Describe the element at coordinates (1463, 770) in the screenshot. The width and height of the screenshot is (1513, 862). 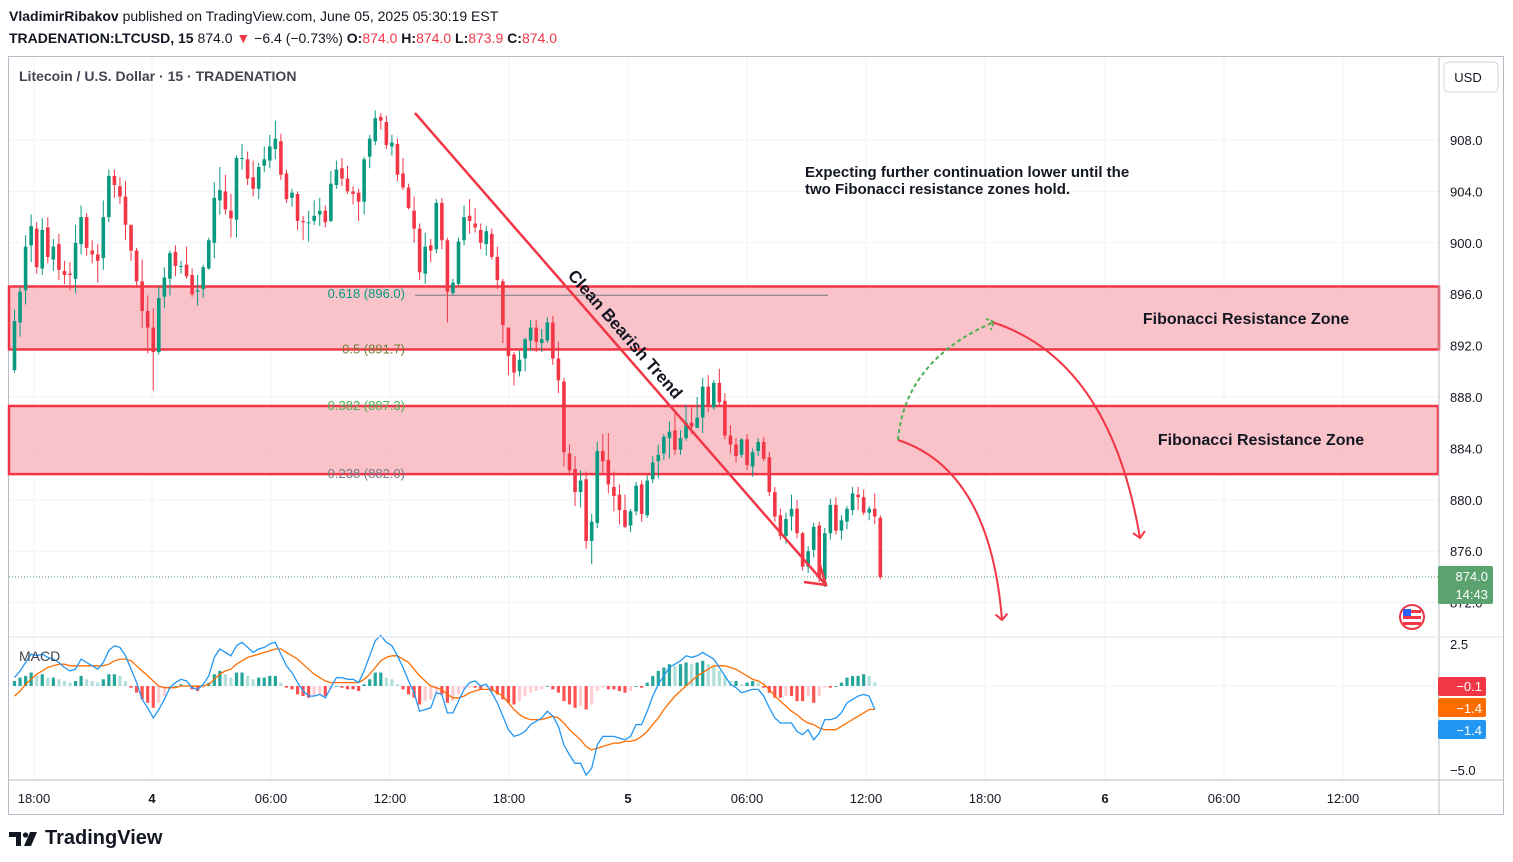
I see `macd-tick-label: −5.0` at that location.